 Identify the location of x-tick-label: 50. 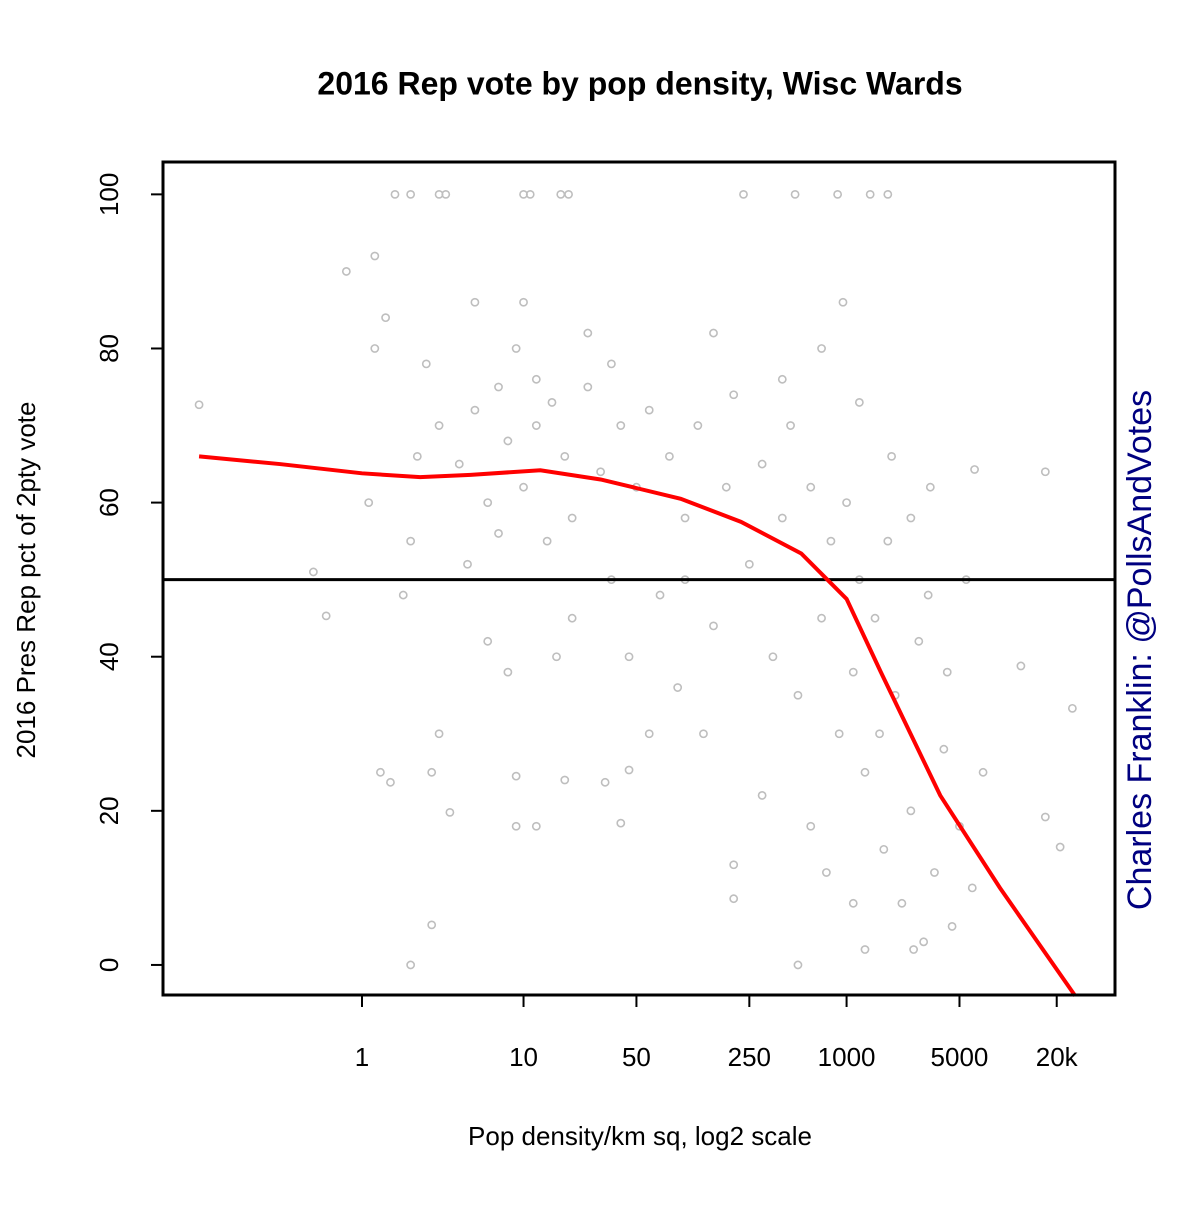
(636, 1057).